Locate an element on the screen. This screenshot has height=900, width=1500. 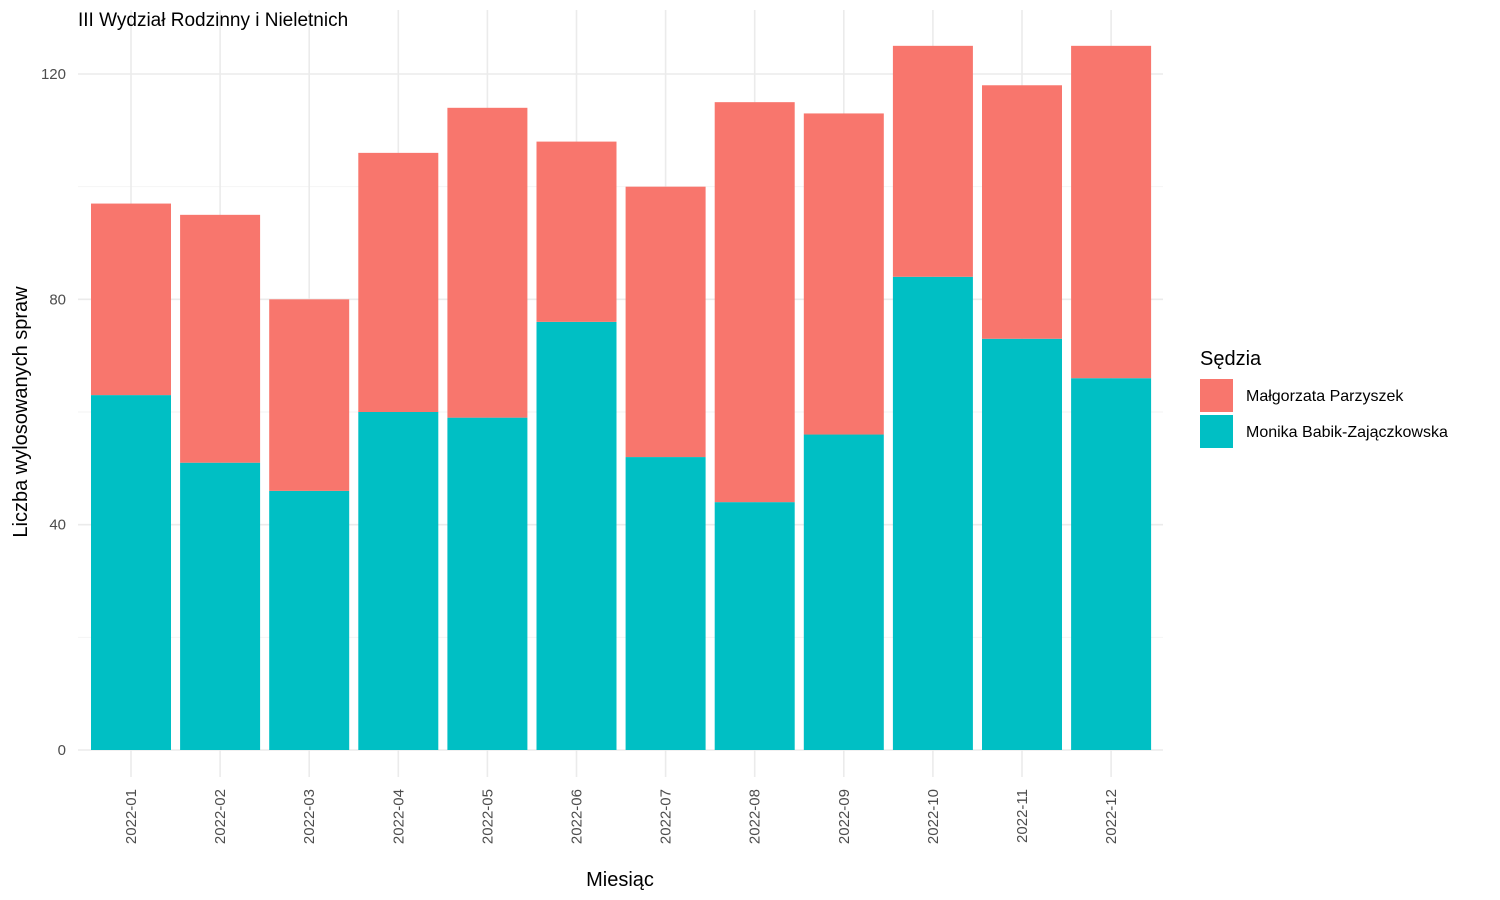
x-tick-label: 2022-07 is located at coordinates (666, 816).